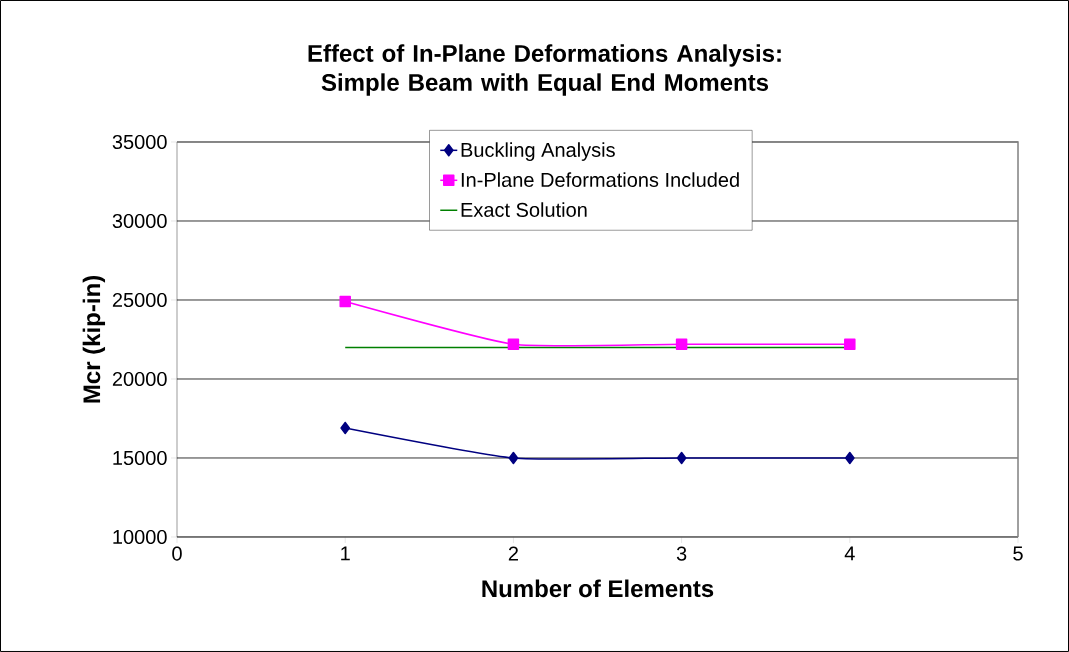  Describe the element at coordinates (140, 458) in the screenshot. I see `y-tick-label: 15000` at that location.